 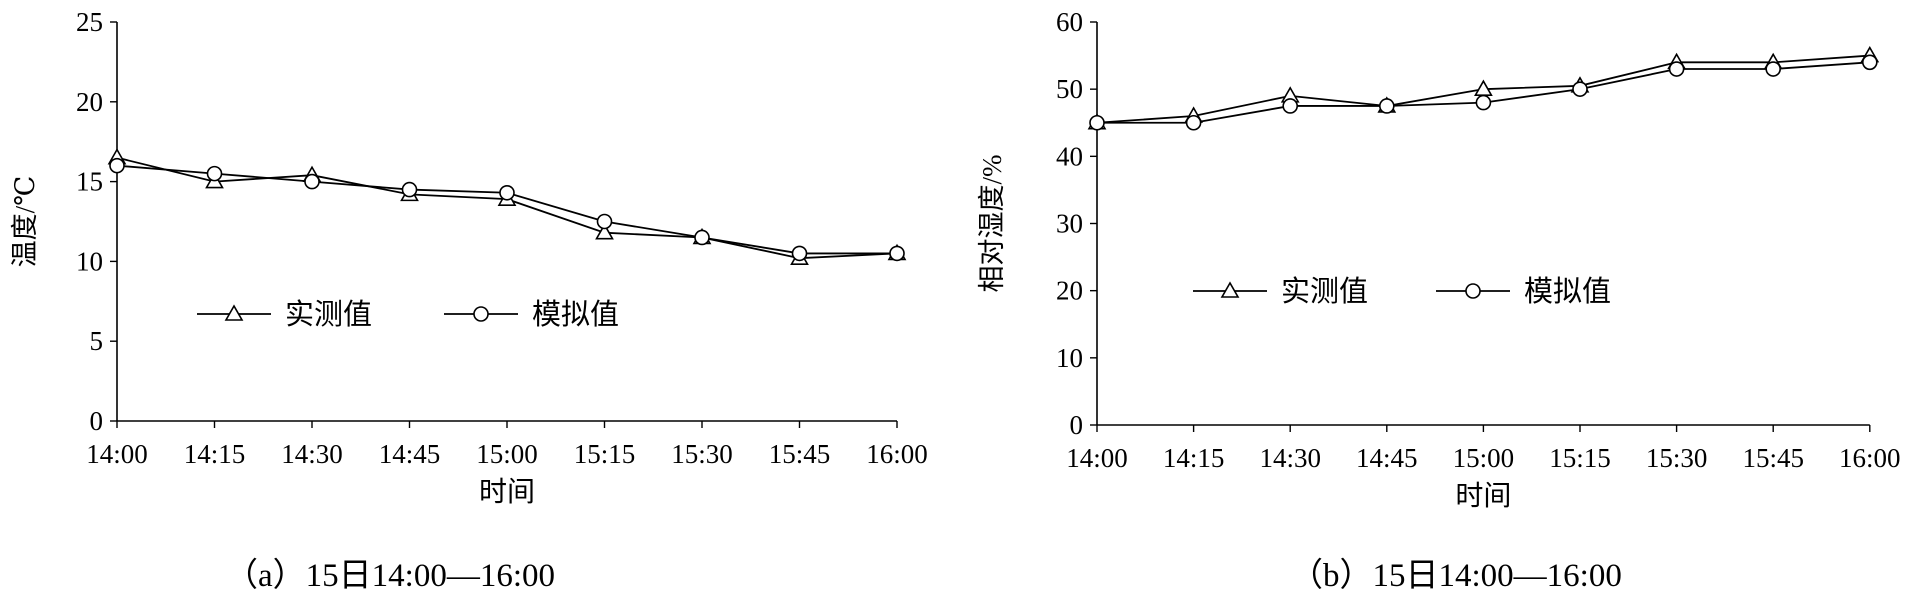 What do you see at coordinates (604, 231) in the screenshot?
I see `point-measured` at bounding box center [604, 231].